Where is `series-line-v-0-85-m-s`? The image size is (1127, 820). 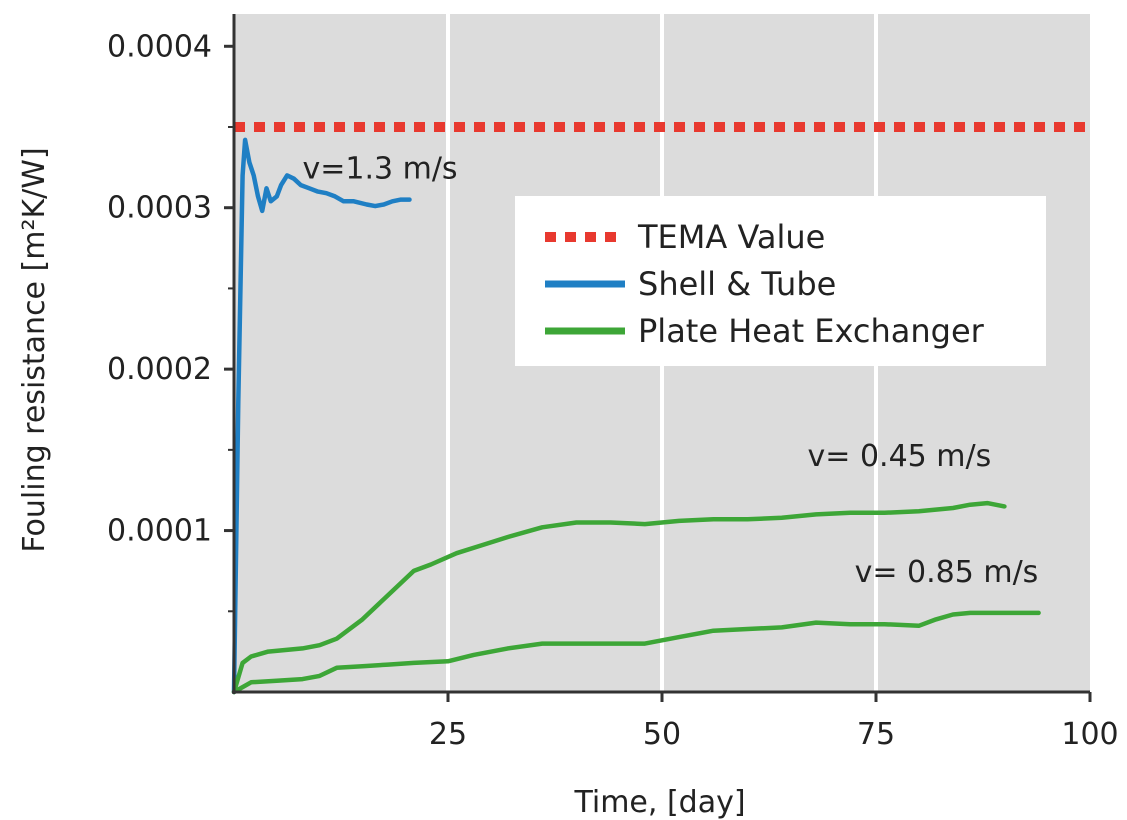
series-line-v-0-85-m-s is located at coordinates (636, 652).